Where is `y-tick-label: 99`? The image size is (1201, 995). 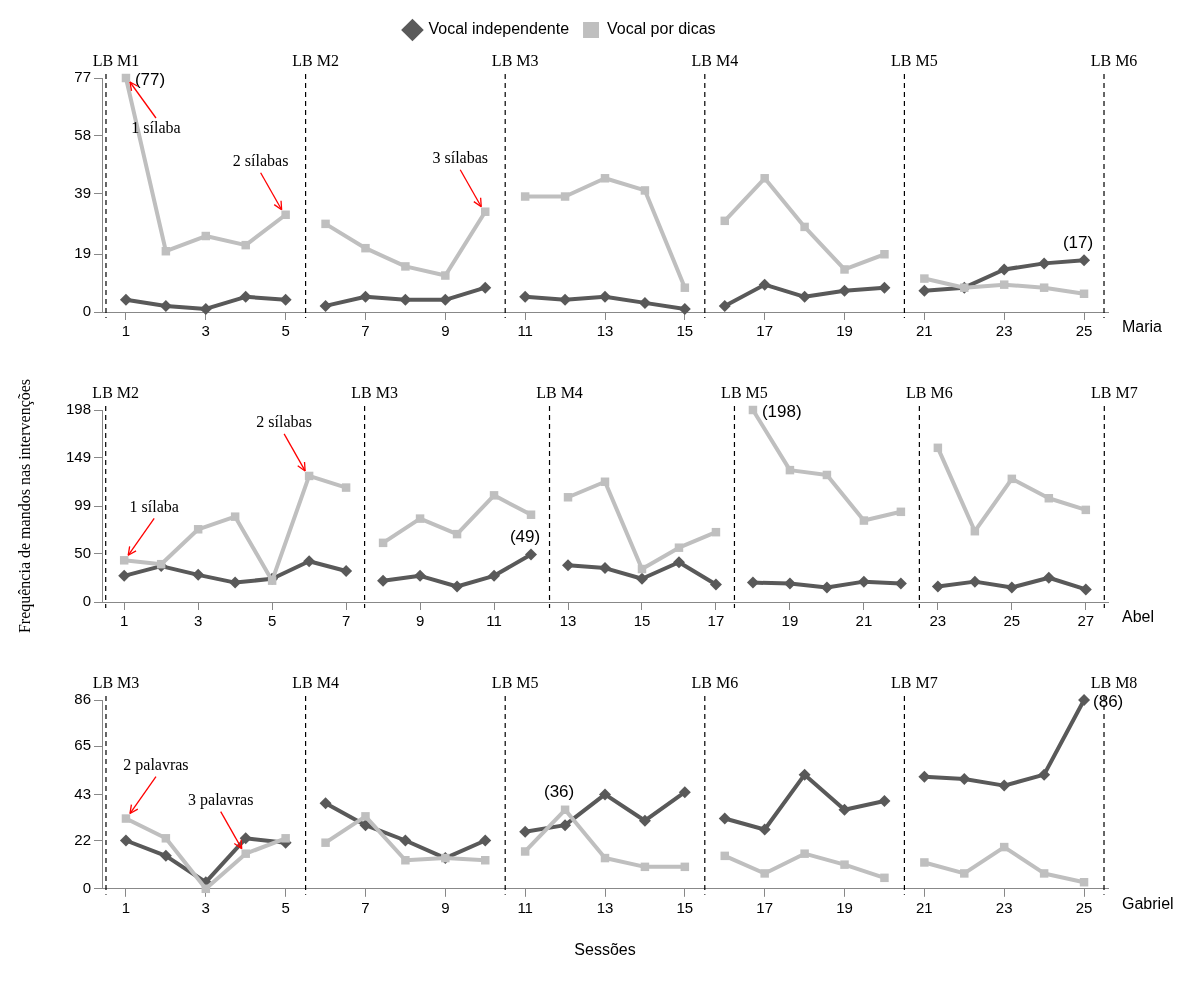
y-tick-label: 99 is located at coordinates (82, 505).